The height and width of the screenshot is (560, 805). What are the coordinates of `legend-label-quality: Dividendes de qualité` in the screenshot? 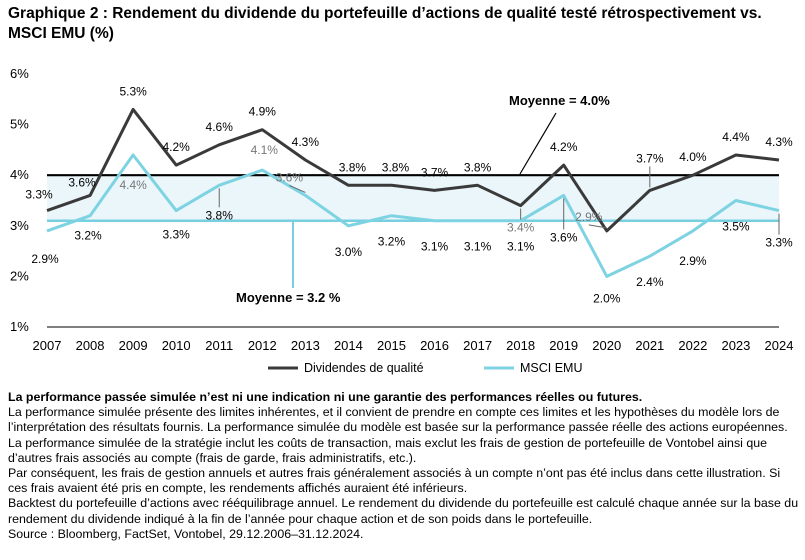 It's located at (364, 368).